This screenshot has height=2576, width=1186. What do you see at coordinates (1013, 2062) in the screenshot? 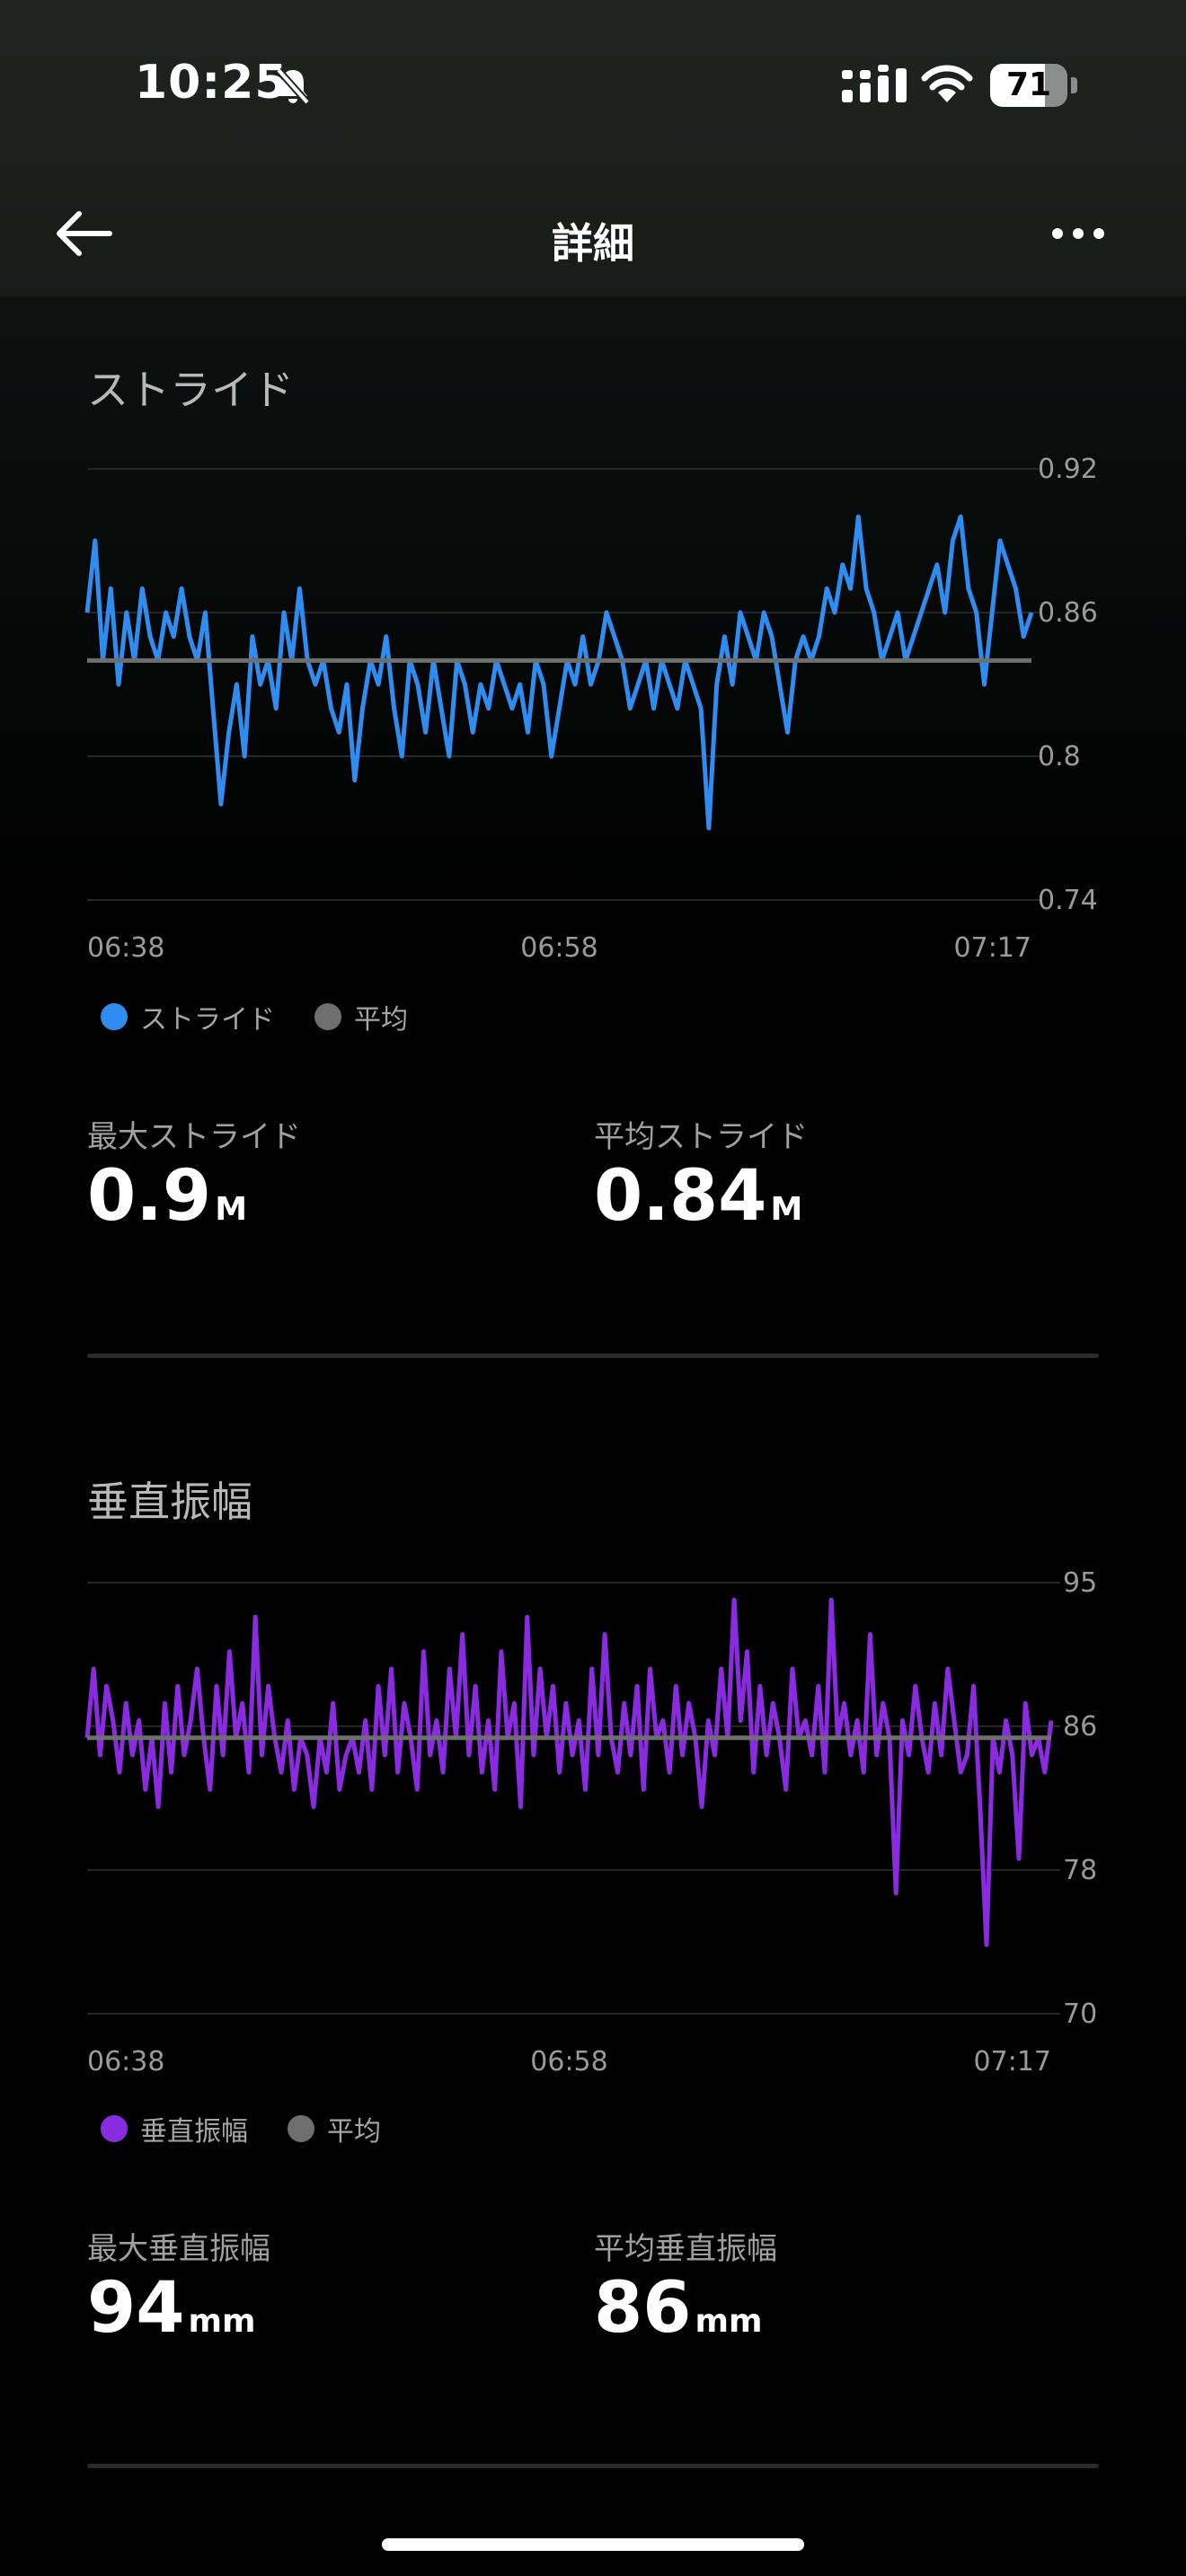
I see `vertical-x-tick-label: 07:17` at bounding box center [1013, 2062].